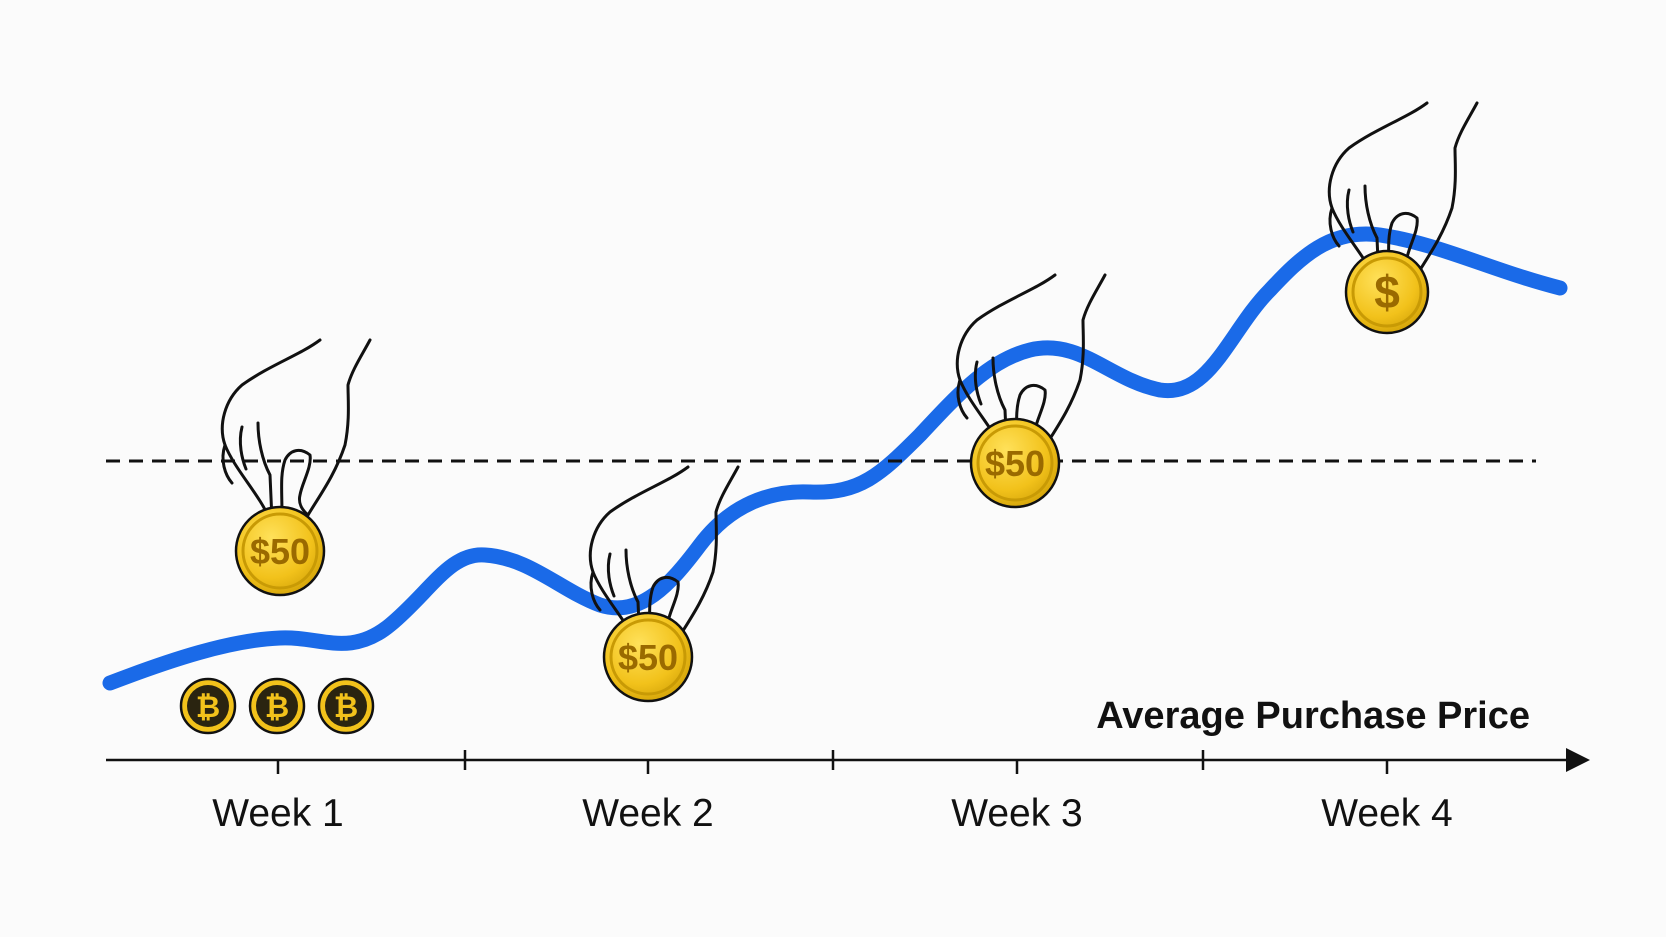 This screenshot has height=937, width=1666. What do you see at coordinates (1313, 716) in the screenshot?
I see `axis-title: Average Purchase Price` at bounding box center [1313, 716].